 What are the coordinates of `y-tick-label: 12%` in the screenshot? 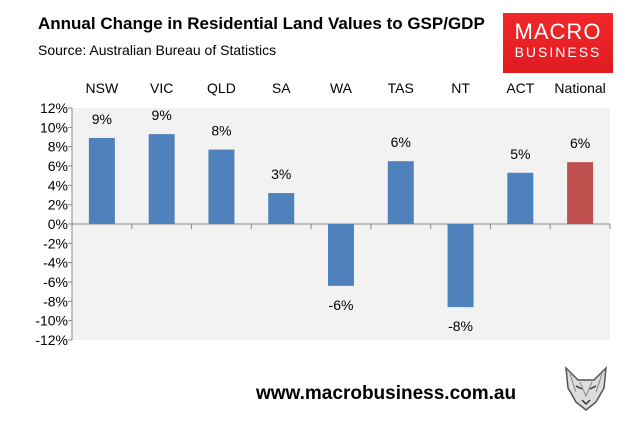 It's located at (54, 108).